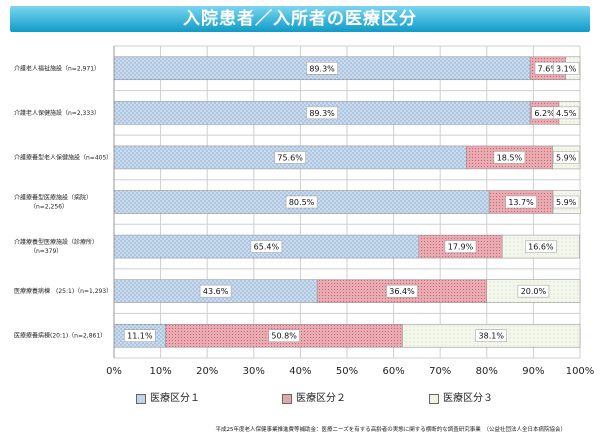 Image resolution: width=600 pixels, height=438 pixels. Describe the element at coordinates (541, 247) in the screenshot. I see `data-label: 16.6%` at that location.